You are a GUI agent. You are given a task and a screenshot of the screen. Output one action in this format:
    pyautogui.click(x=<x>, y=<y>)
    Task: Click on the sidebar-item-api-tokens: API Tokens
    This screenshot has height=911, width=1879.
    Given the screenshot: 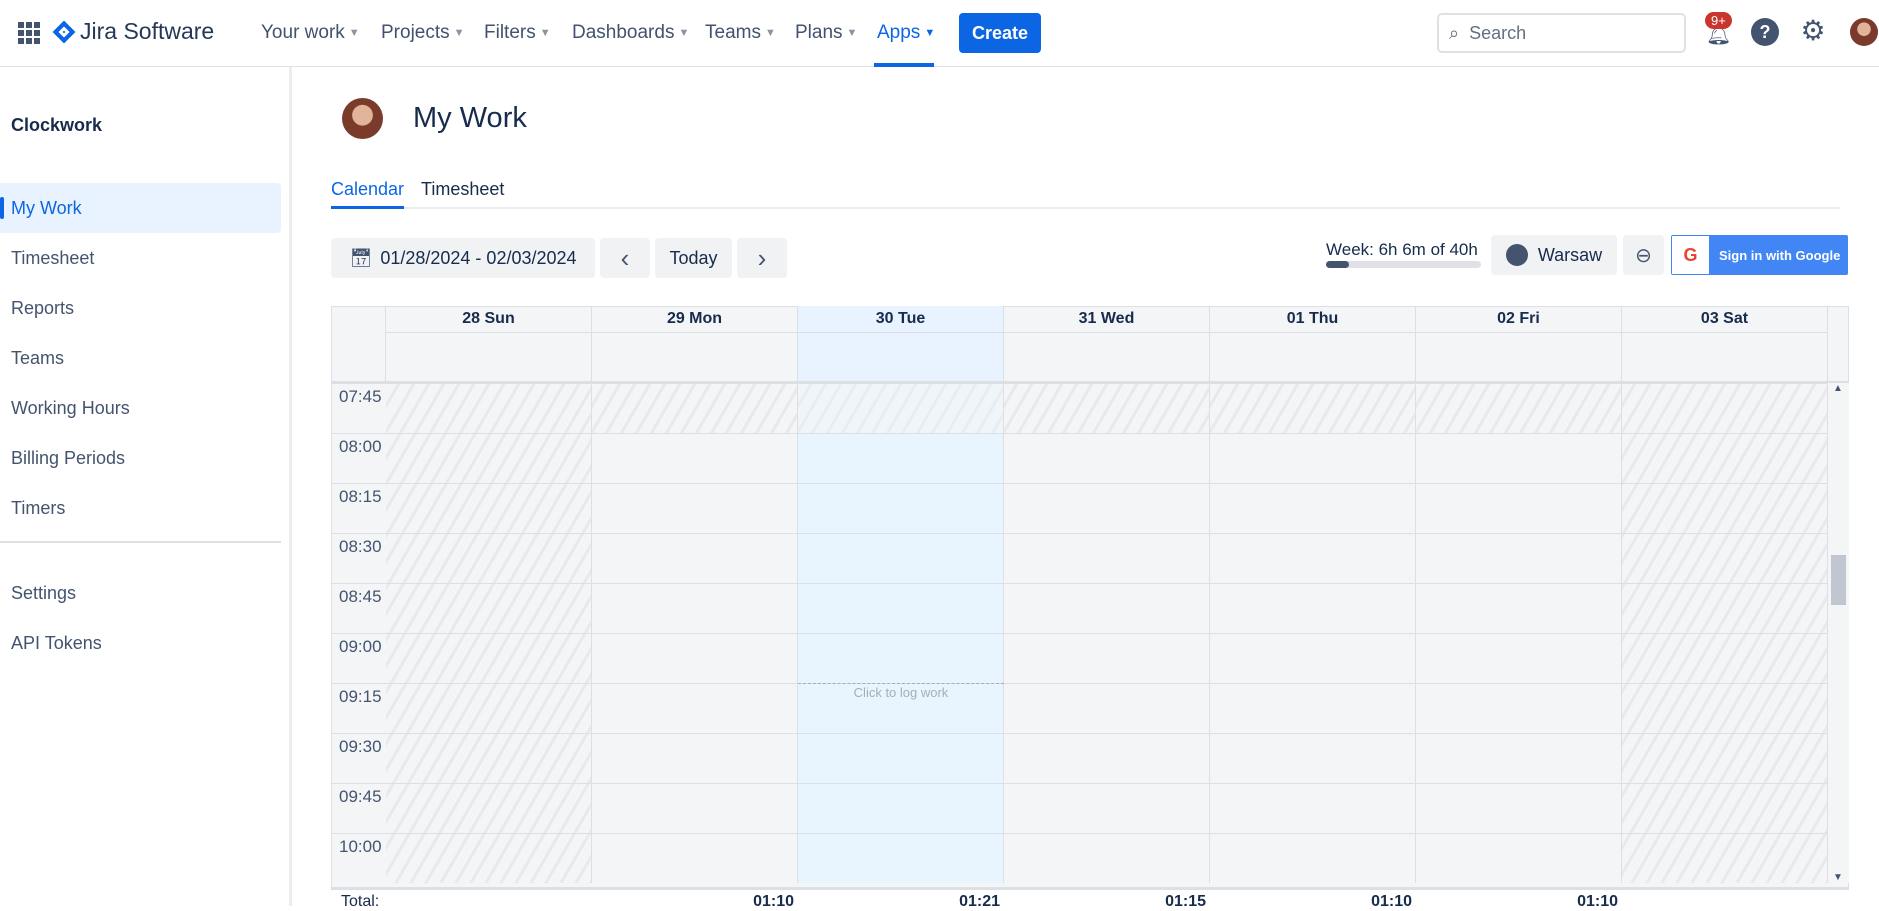 What is the action you would take?
    pyautogui.click(x=56, y=642)
    